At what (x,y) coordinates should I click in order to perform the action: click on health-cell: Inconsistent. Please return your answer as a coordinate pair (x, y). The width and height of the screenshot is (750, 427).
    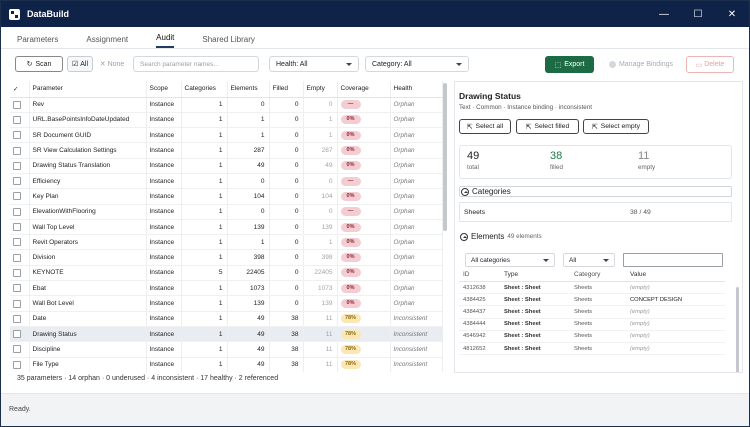
    Looking at the image, I should click on (416, 334).